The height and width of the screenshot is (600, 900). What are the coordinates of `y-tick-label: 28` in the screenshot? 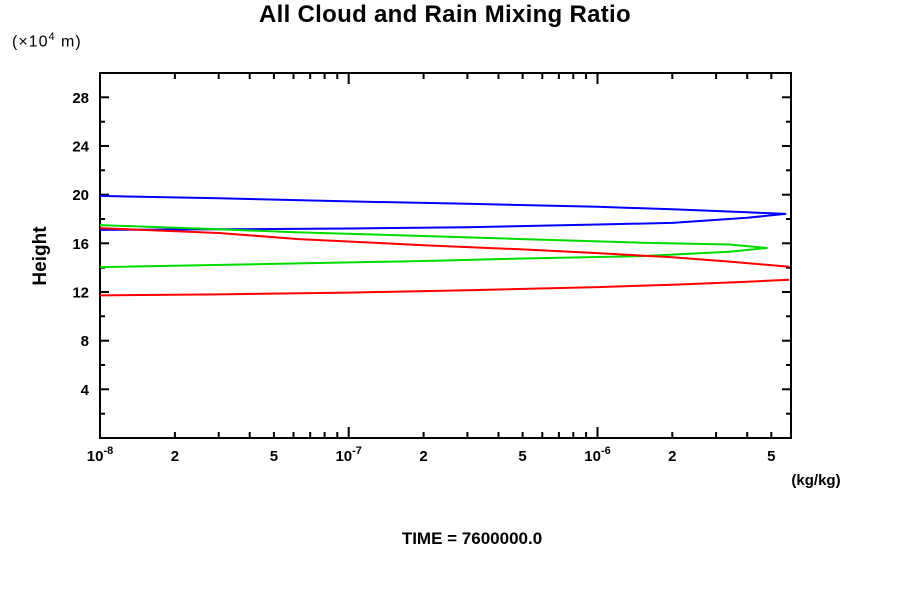 It's located at (80, 98).